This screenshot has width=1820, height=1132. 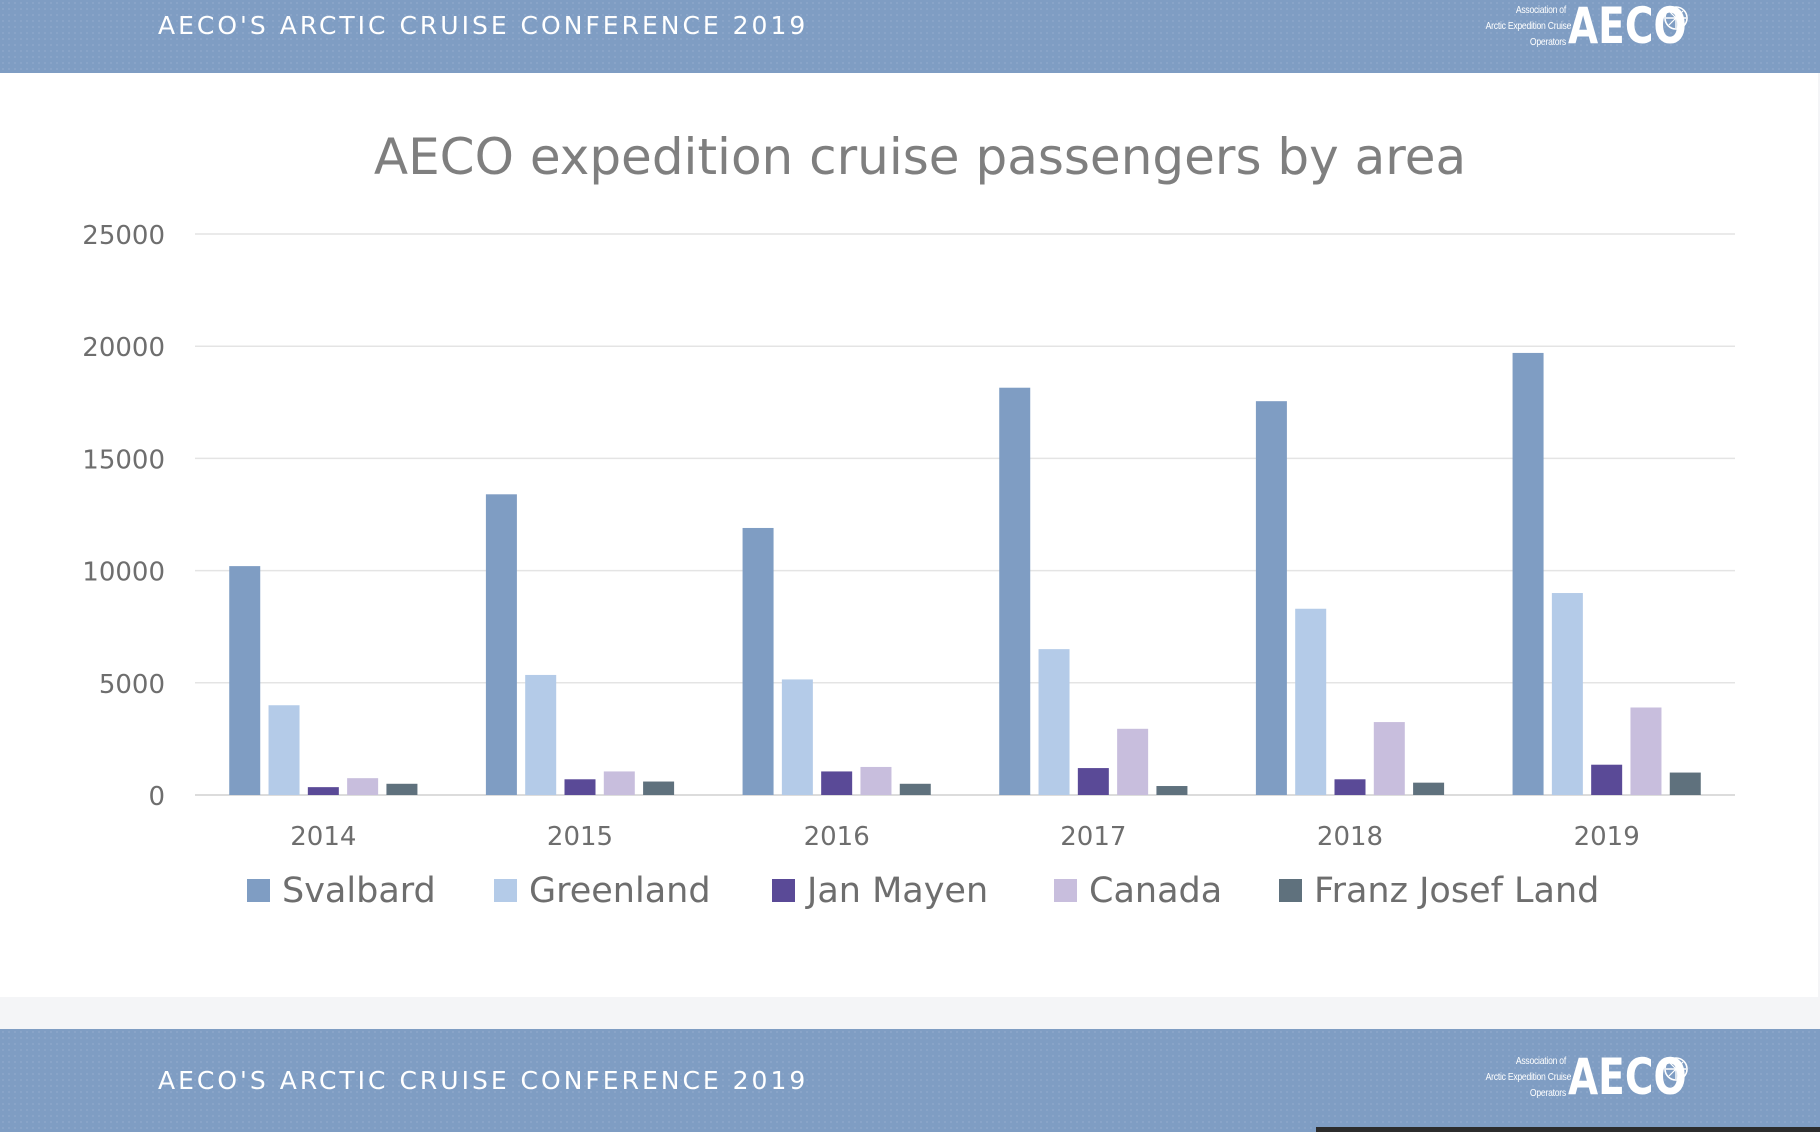 What do you see at coordinates (580, 787) in the screenshot?
I see `bar-jan-mayen-2015` at bounding box center [580, 787].